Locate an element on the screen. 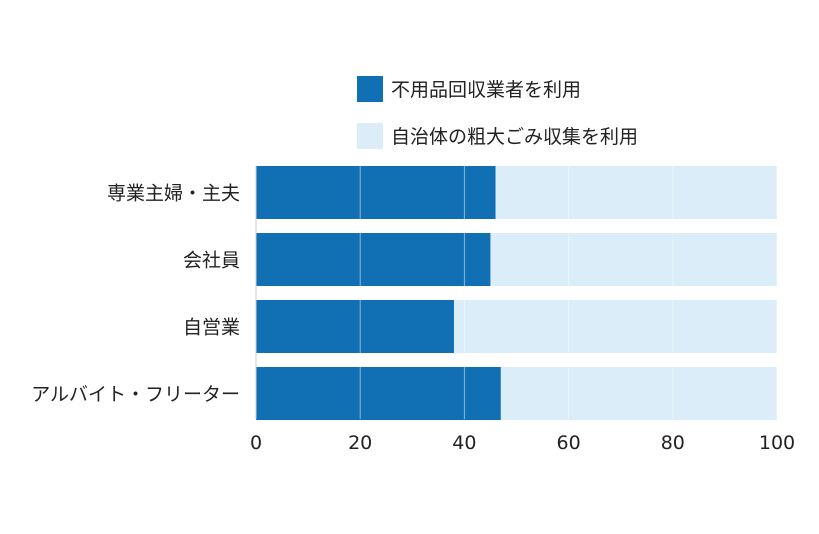 The height and width of the screenshot is (534, 819). x-tick-label-3: 40 is located at coordinates (464, 443).